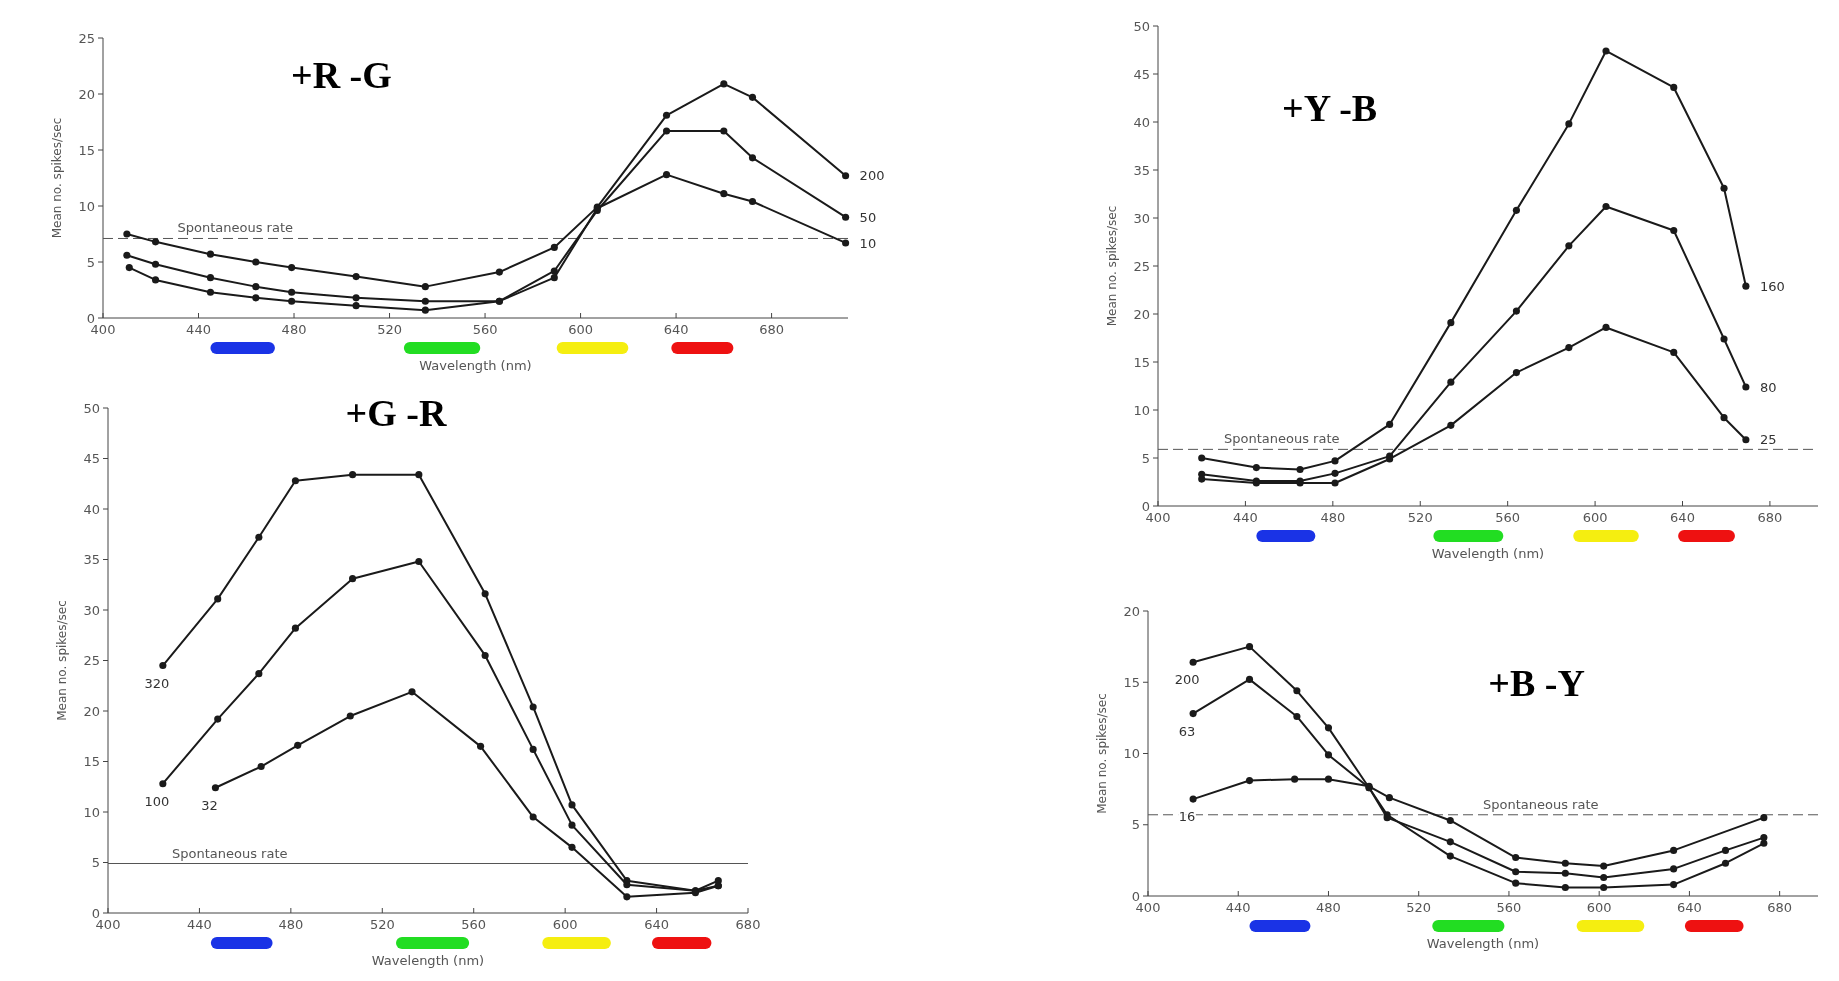 This screenshot has height=981, width=1839. I want to click on series-label: 320, so click(157, 683).